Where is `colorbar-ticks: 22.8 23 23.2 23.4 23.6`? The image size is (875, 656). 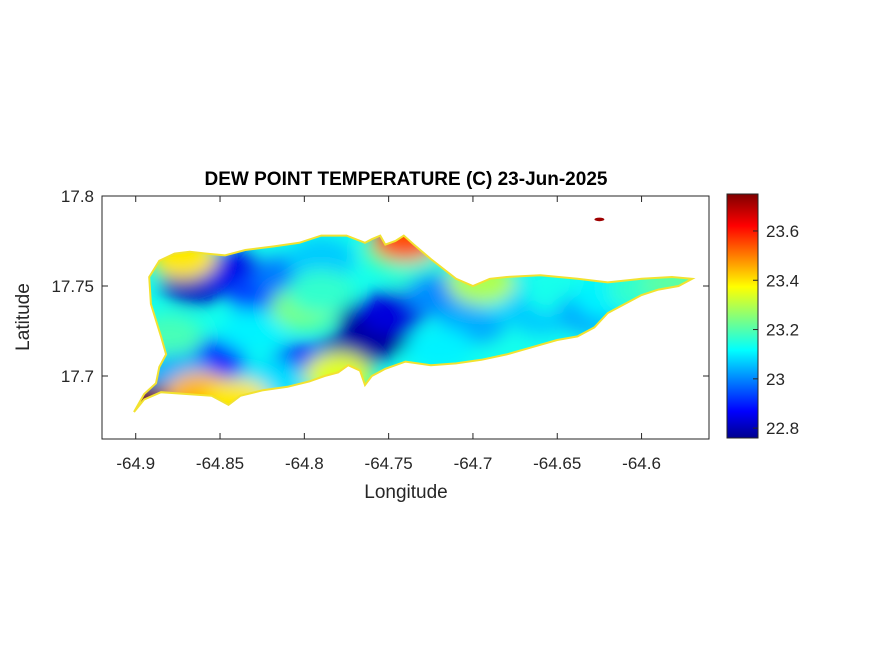
colorbar-ticks: 22.8 23 23.2 23.4 23.6 is located at coordinates (776, 330).